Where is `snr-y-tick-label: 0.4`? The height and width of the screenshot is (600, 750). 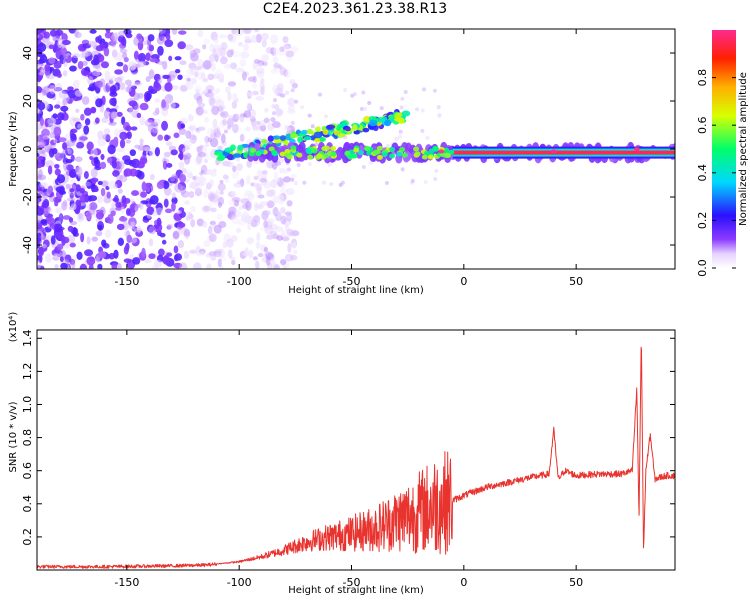 snr-y-tick-label: 0.4 is located at coordinates (27, 504).